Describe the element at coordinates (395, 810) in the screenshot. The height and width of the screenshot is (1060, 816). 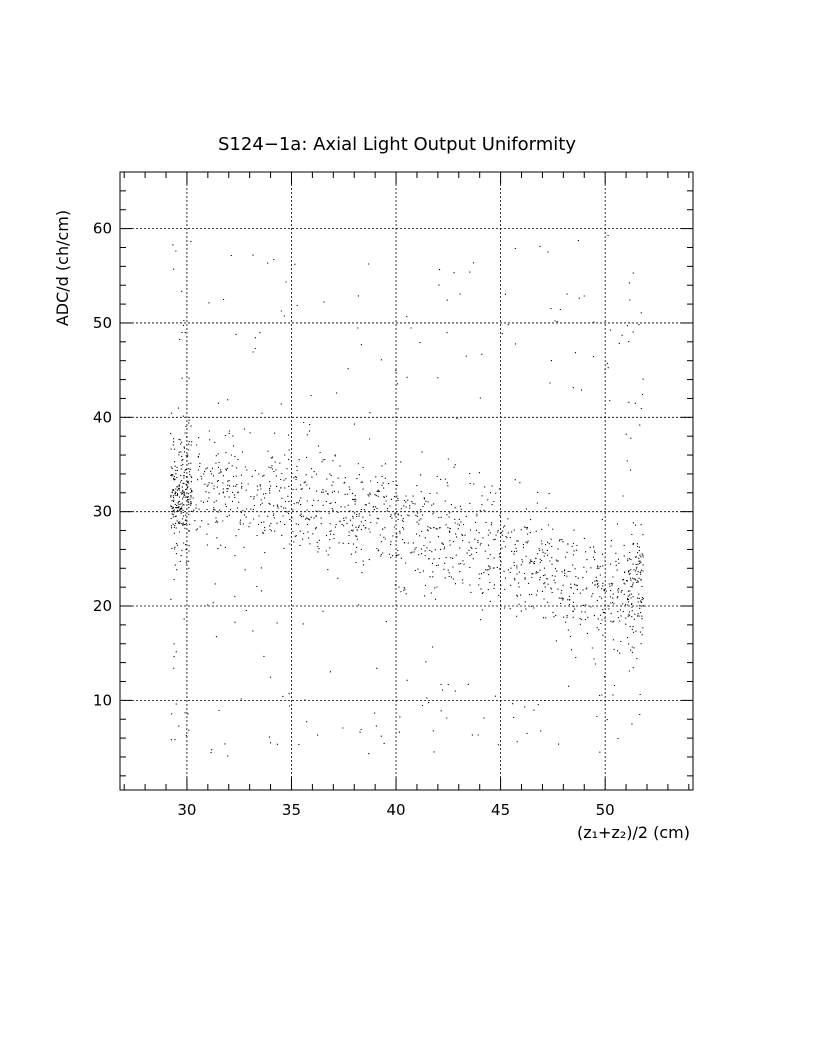
I see `x-tick-label: 40` at that location.